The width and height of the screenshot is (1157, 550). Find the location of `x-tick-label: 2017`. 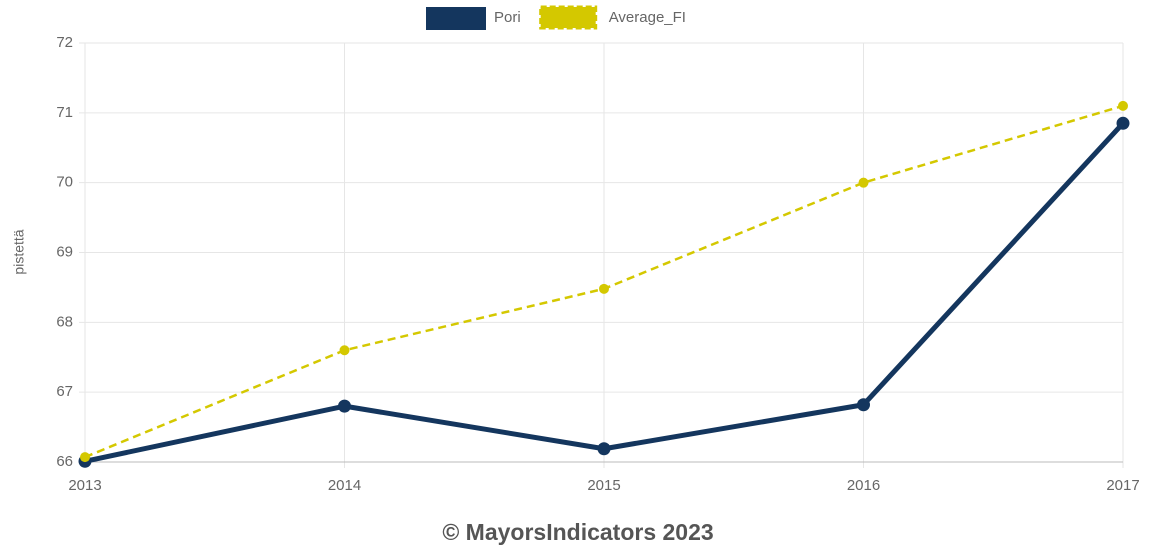

x-tick-label: 2017 is located at coordinates (1122, 485).